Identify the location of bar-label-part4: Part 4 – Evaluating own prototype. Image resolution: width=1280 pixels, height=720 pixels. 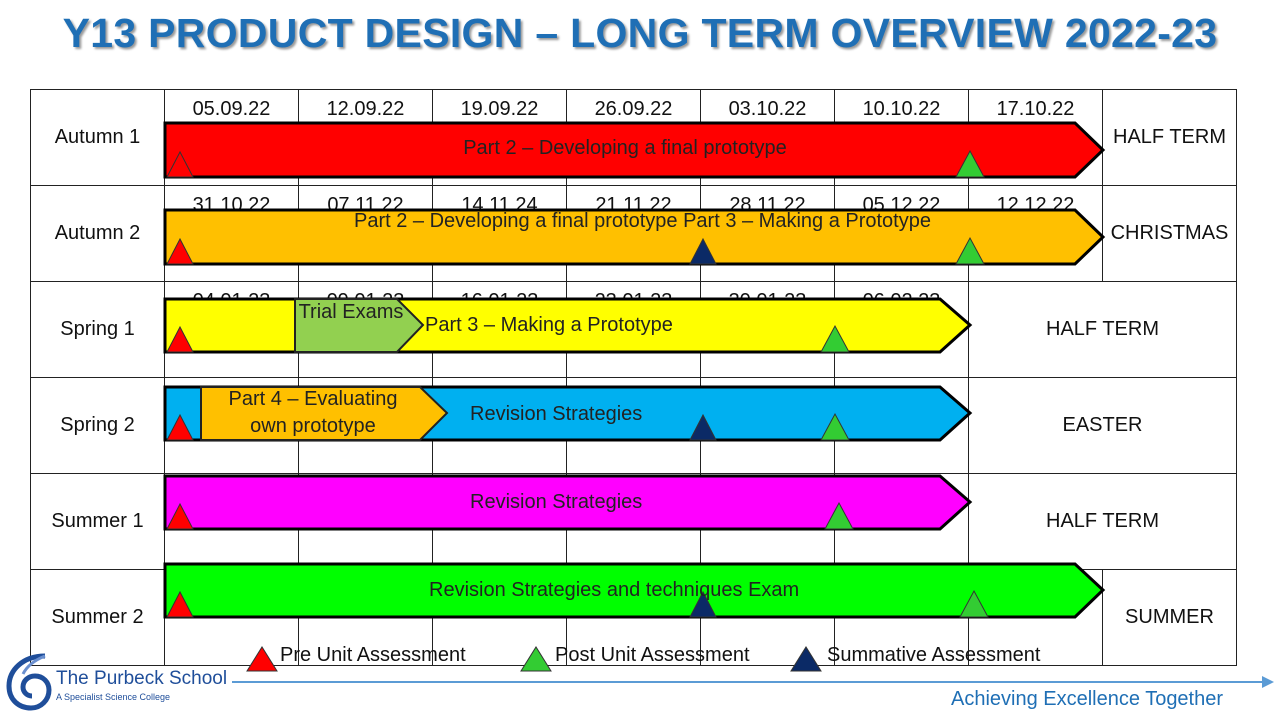
(313, 412).